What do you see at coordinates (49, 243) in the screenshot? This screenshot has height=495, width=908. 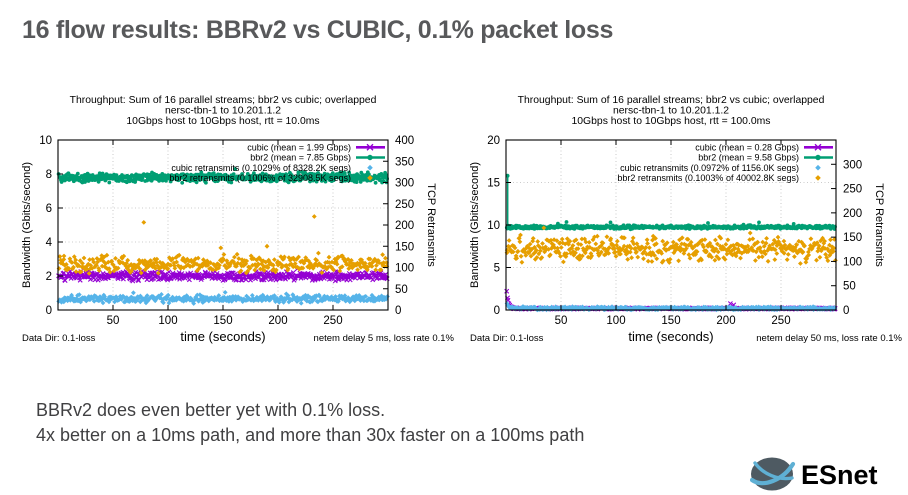 I see `svg-text: 4` at bounding box center [49, 243].